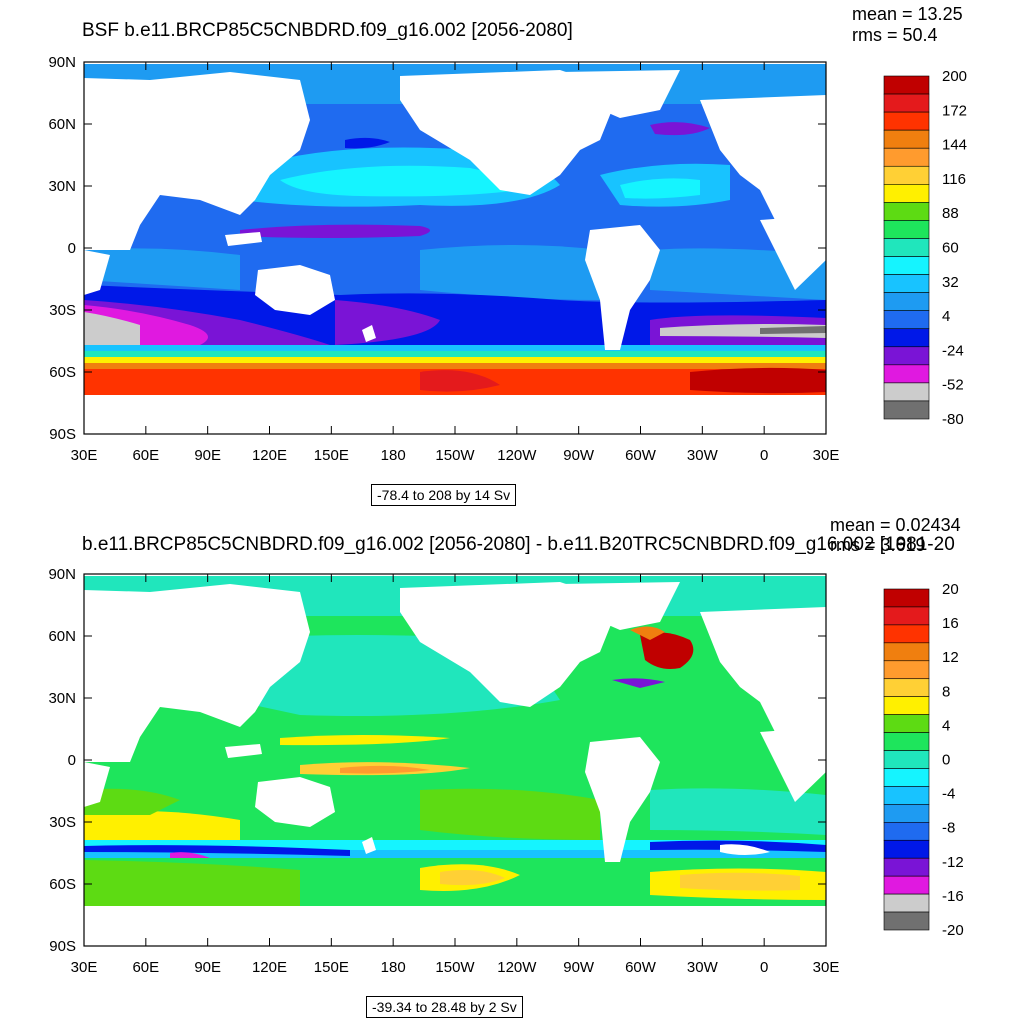 This screenshot has width=1024, height=1024. What do you see at coordinates (946, 725) in the screenshot?
I see `colorbar-label: 4` at bounding box center [946, 725].